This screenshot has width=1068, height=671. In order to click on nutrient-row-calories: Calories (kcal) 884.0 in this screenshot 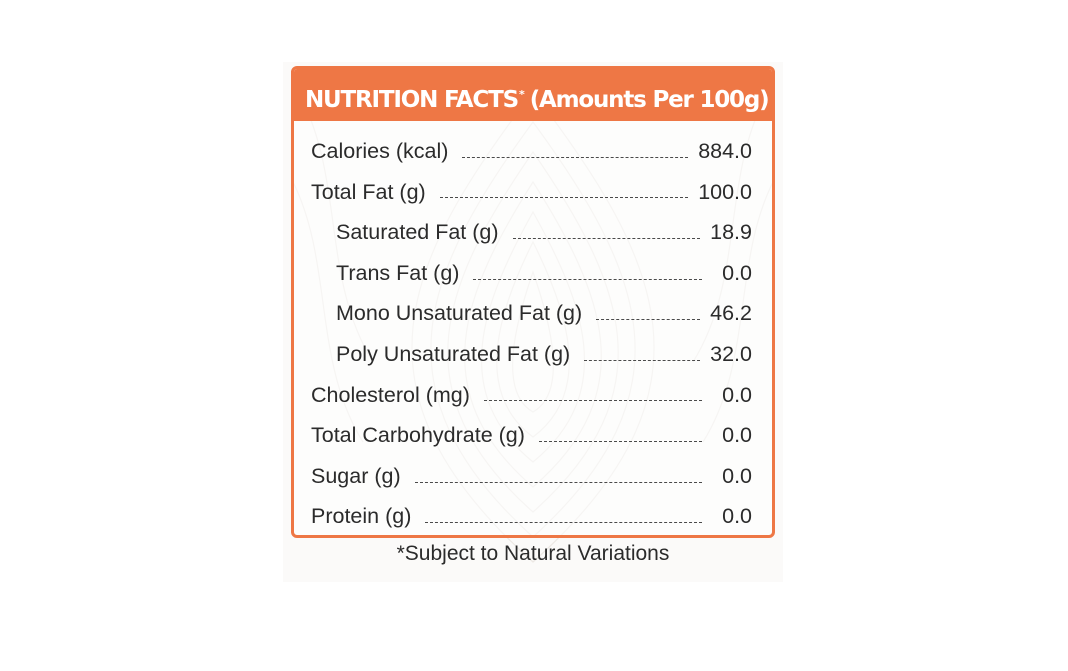, I will do `click(533, 151)`.